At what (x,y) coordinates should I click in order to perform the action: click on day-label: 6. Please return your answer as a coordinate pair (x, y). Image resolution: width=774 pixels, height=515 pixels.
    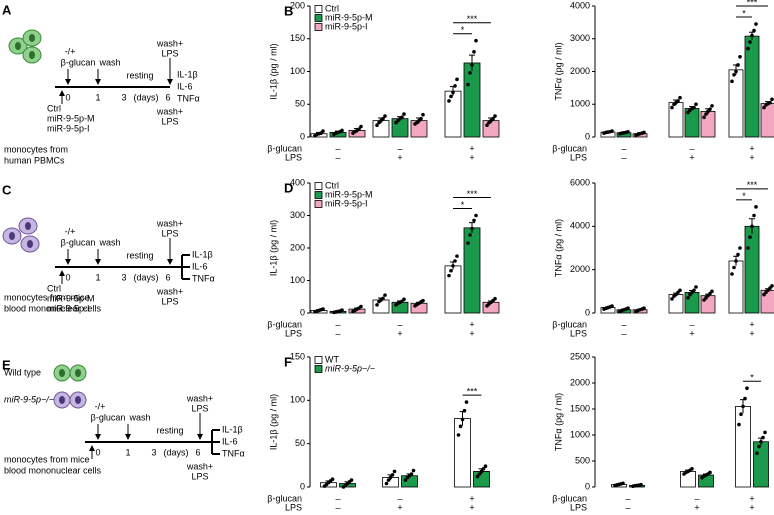
    Looking at the image, I should click on (167, 97).